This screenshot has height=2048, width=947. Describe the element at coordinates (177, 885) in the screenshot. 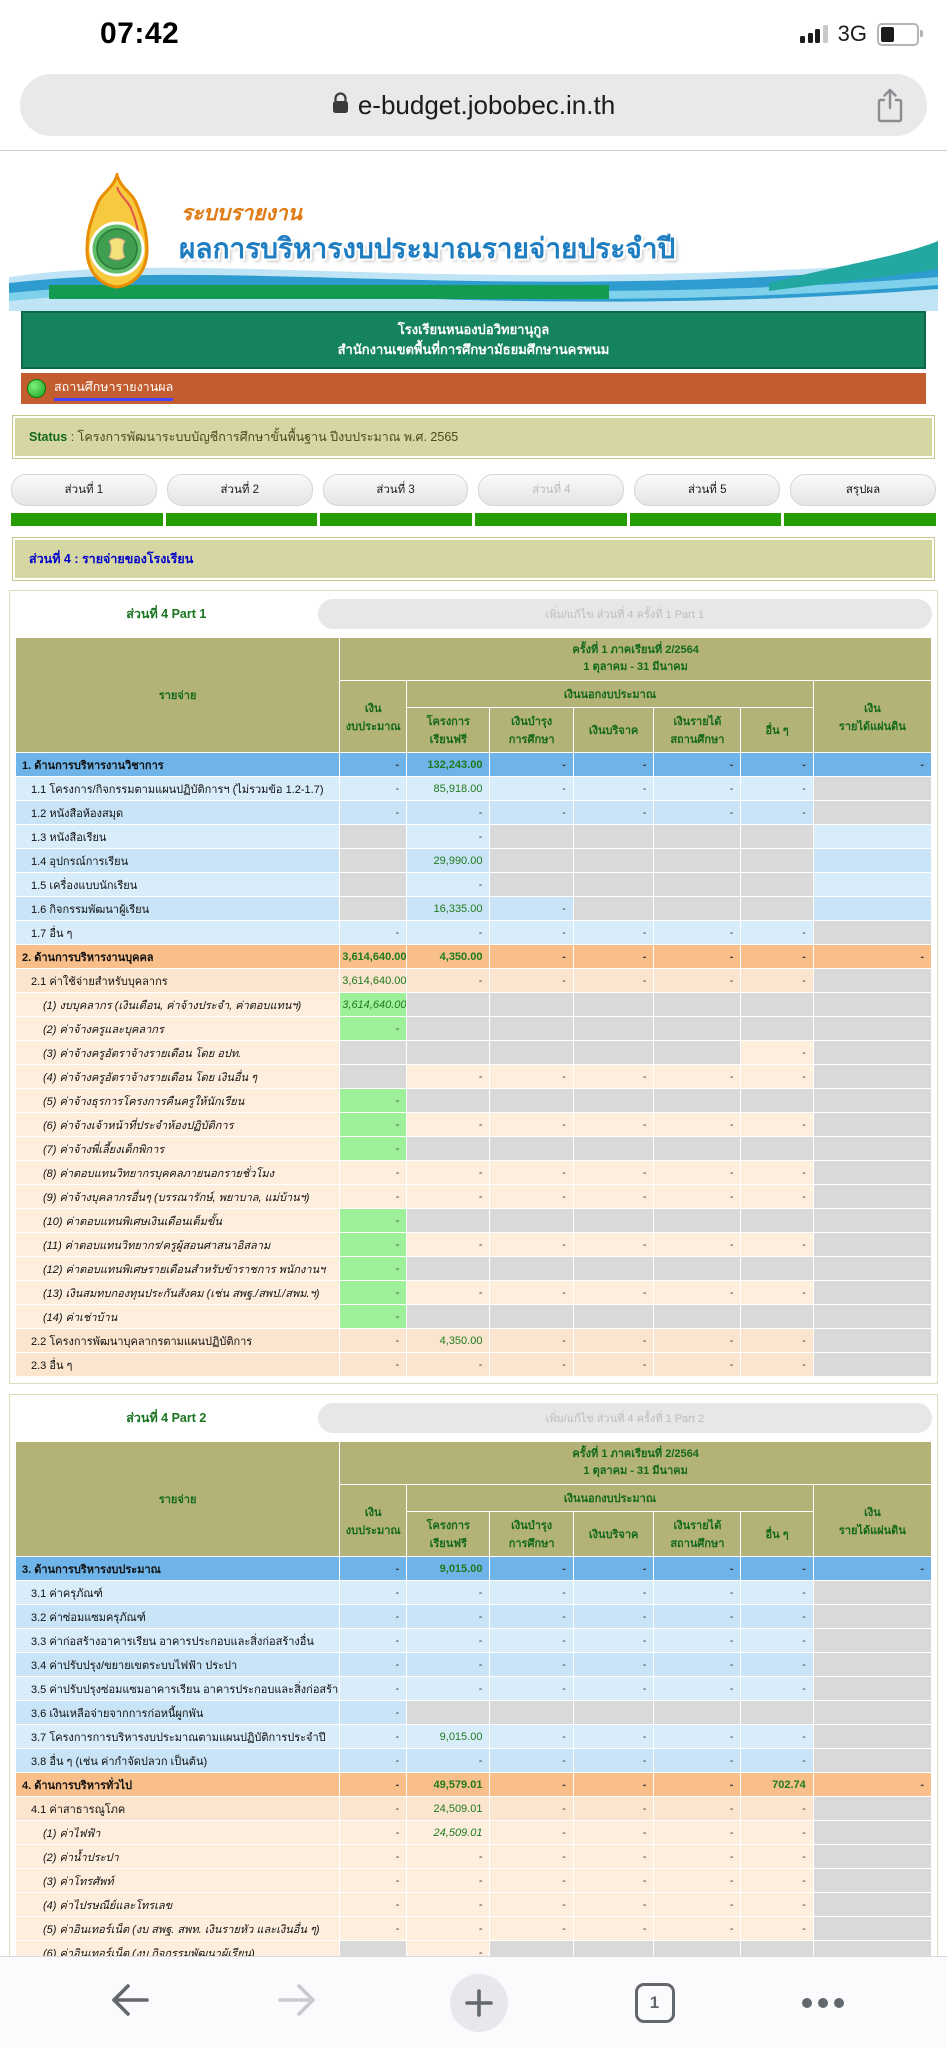

I see `row-label: 1.5 เครื่องแบบนักเรียน` at that location.